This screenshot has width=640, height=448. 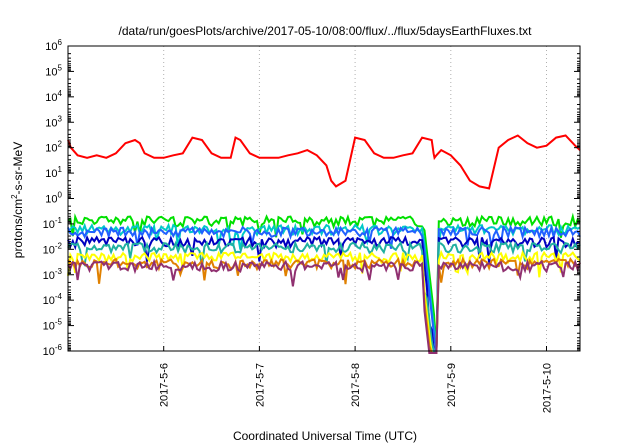 What do you see at coordinates (165, 385) in the screenshot?
I see `x-tick-label: 2017-5-6` at bounding box center [165, 385].